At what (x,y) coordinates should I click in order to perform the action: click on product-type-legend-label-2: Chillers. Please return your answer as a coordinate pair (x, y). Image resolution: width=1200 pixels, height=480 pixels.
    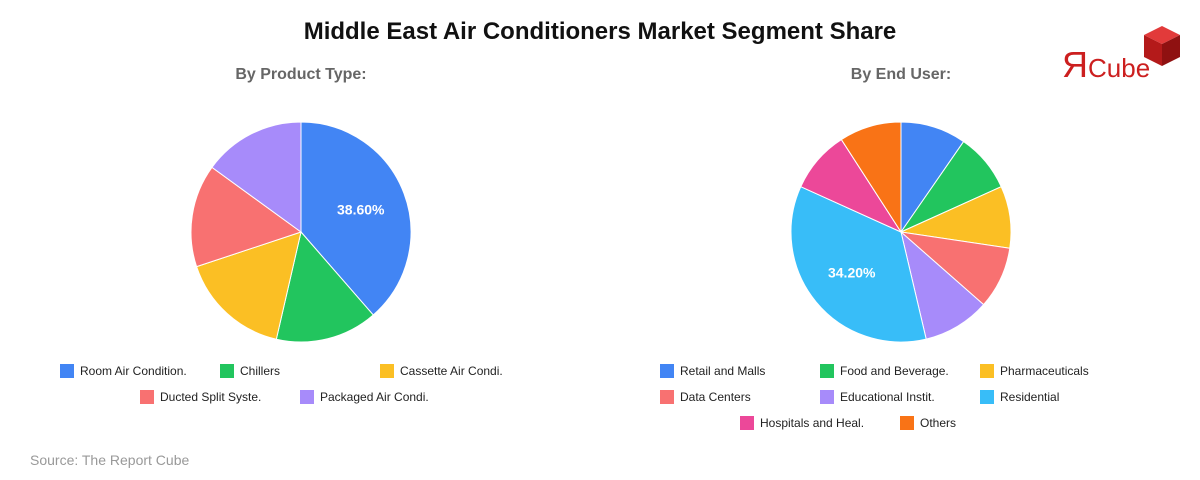
    Looking at the image, I should click on (260, 371).